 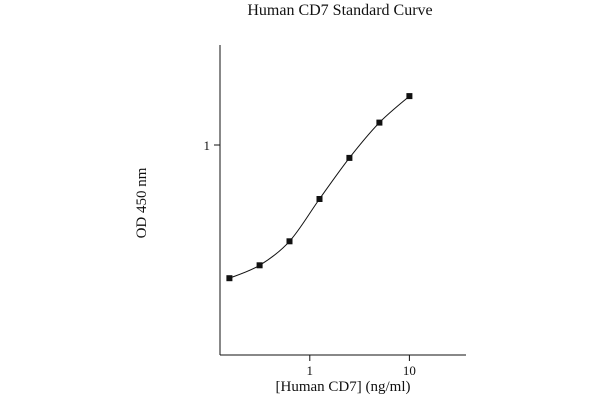 What do you see at coordinates (142, 202) in the screenshot?
I see `y-axis-label: OD 450 nm` at bounding box center [142, 202].